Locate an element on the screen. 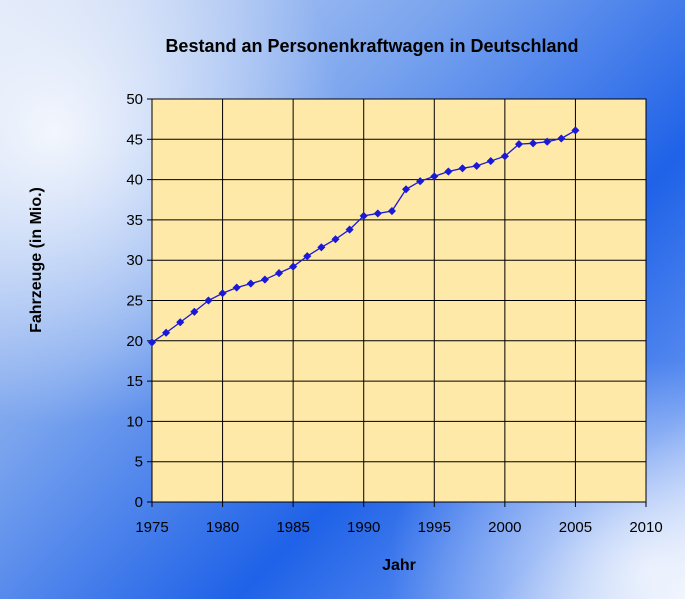  y-tick-label: 5 is located at coordinates (139, 462).